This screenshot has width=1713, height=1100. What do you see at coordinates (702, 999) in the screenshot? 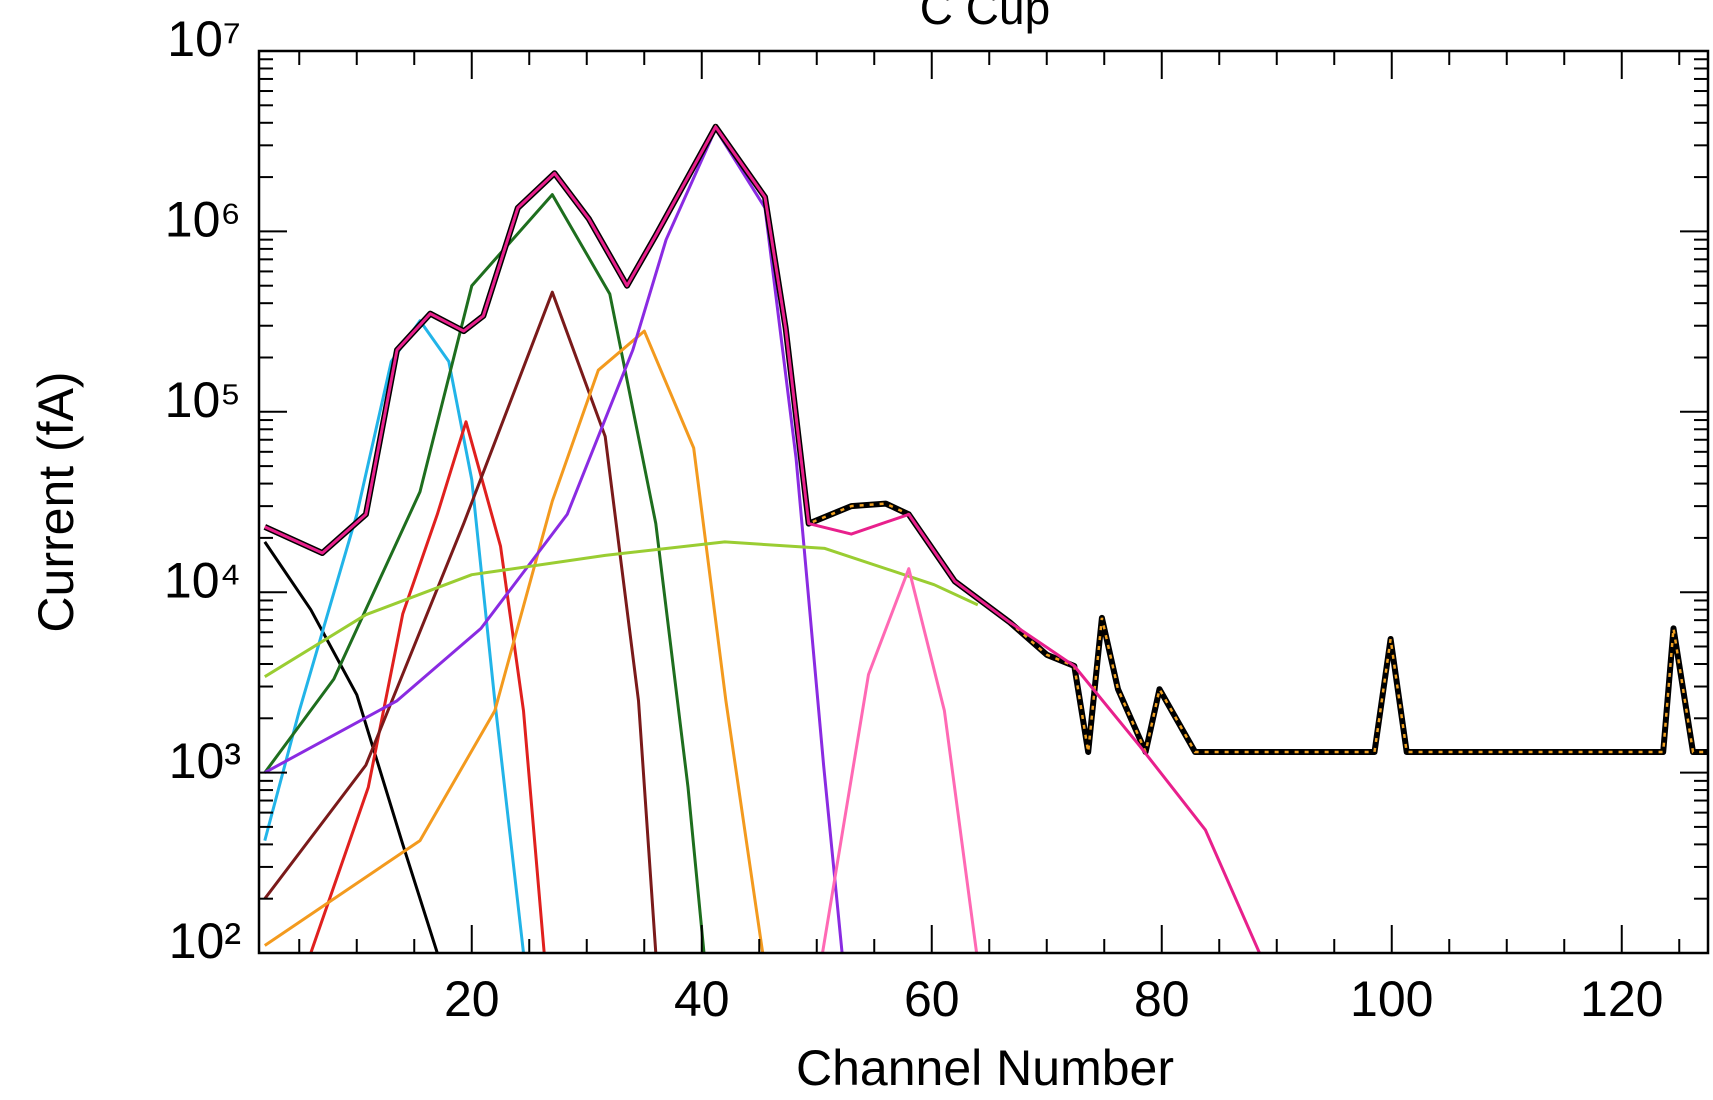
I see `x-tick-label: 40` at bounding box center [702, 999].